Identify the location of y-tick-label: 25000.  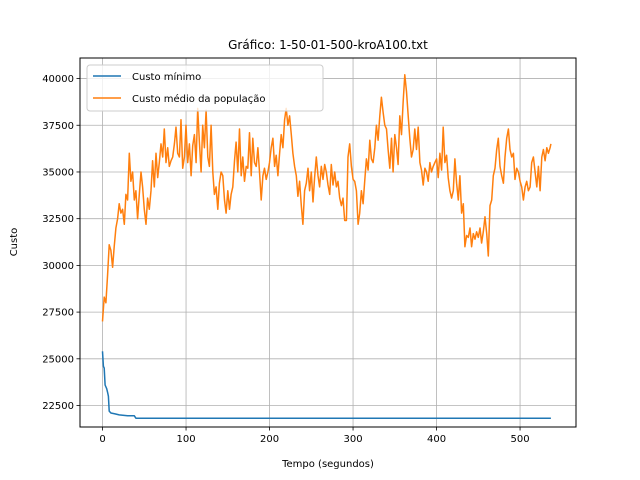
(58, 359).